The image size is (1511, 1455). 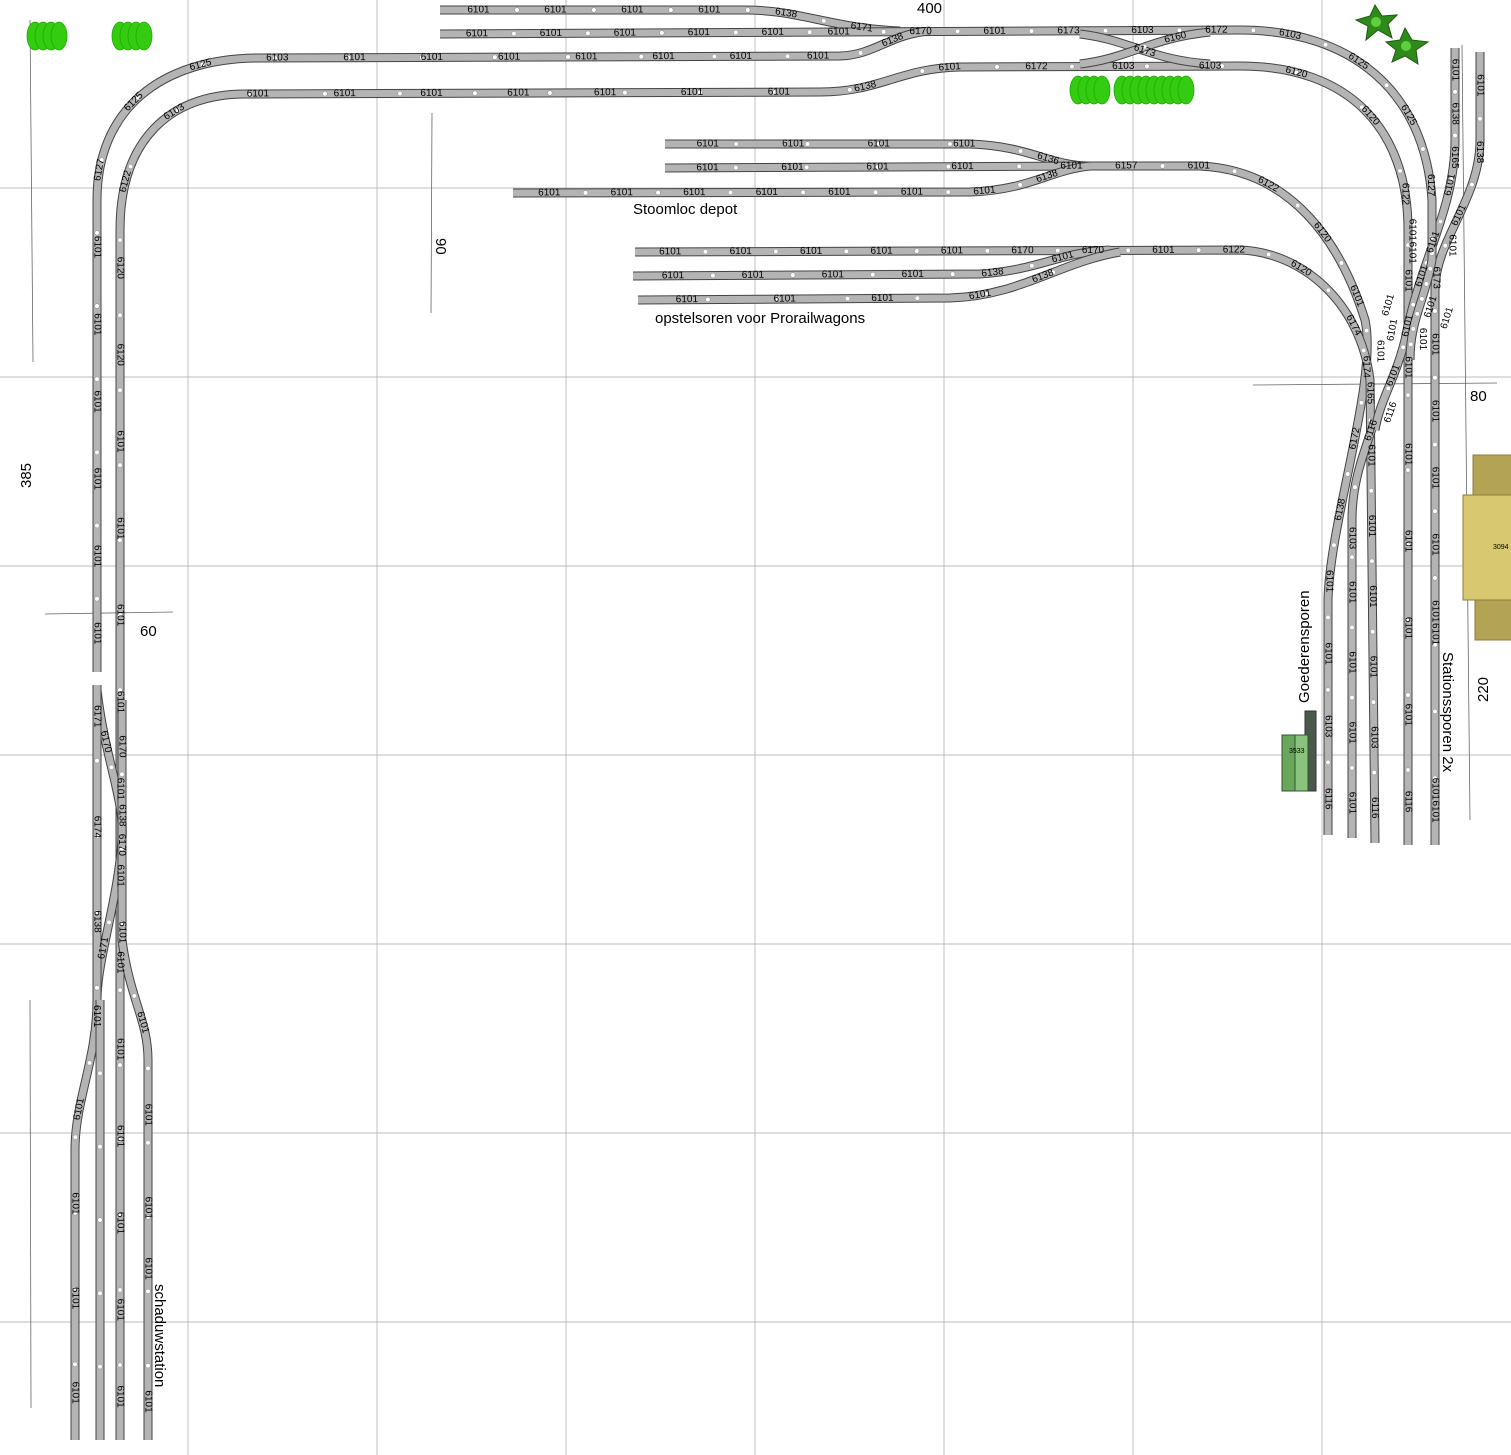 What do you see at coordinates (1304, 646) in the screenshot?
I see `label-goederensporen: Goederensporen` at bounding box center [1304, 646].